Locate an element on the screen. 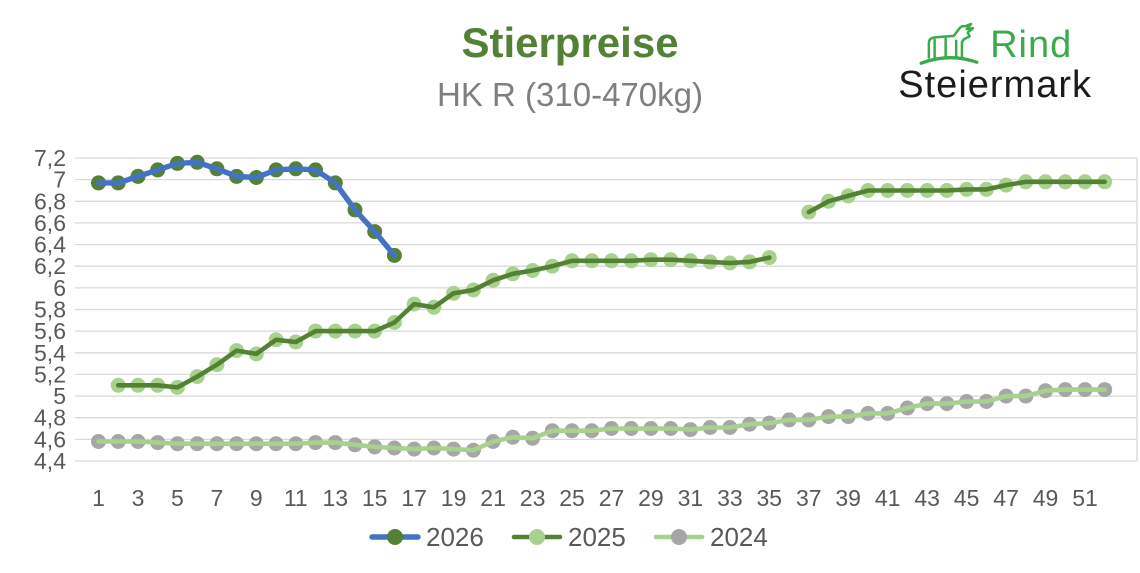  legend-label: 2024 is located at coordinates (739, 537).